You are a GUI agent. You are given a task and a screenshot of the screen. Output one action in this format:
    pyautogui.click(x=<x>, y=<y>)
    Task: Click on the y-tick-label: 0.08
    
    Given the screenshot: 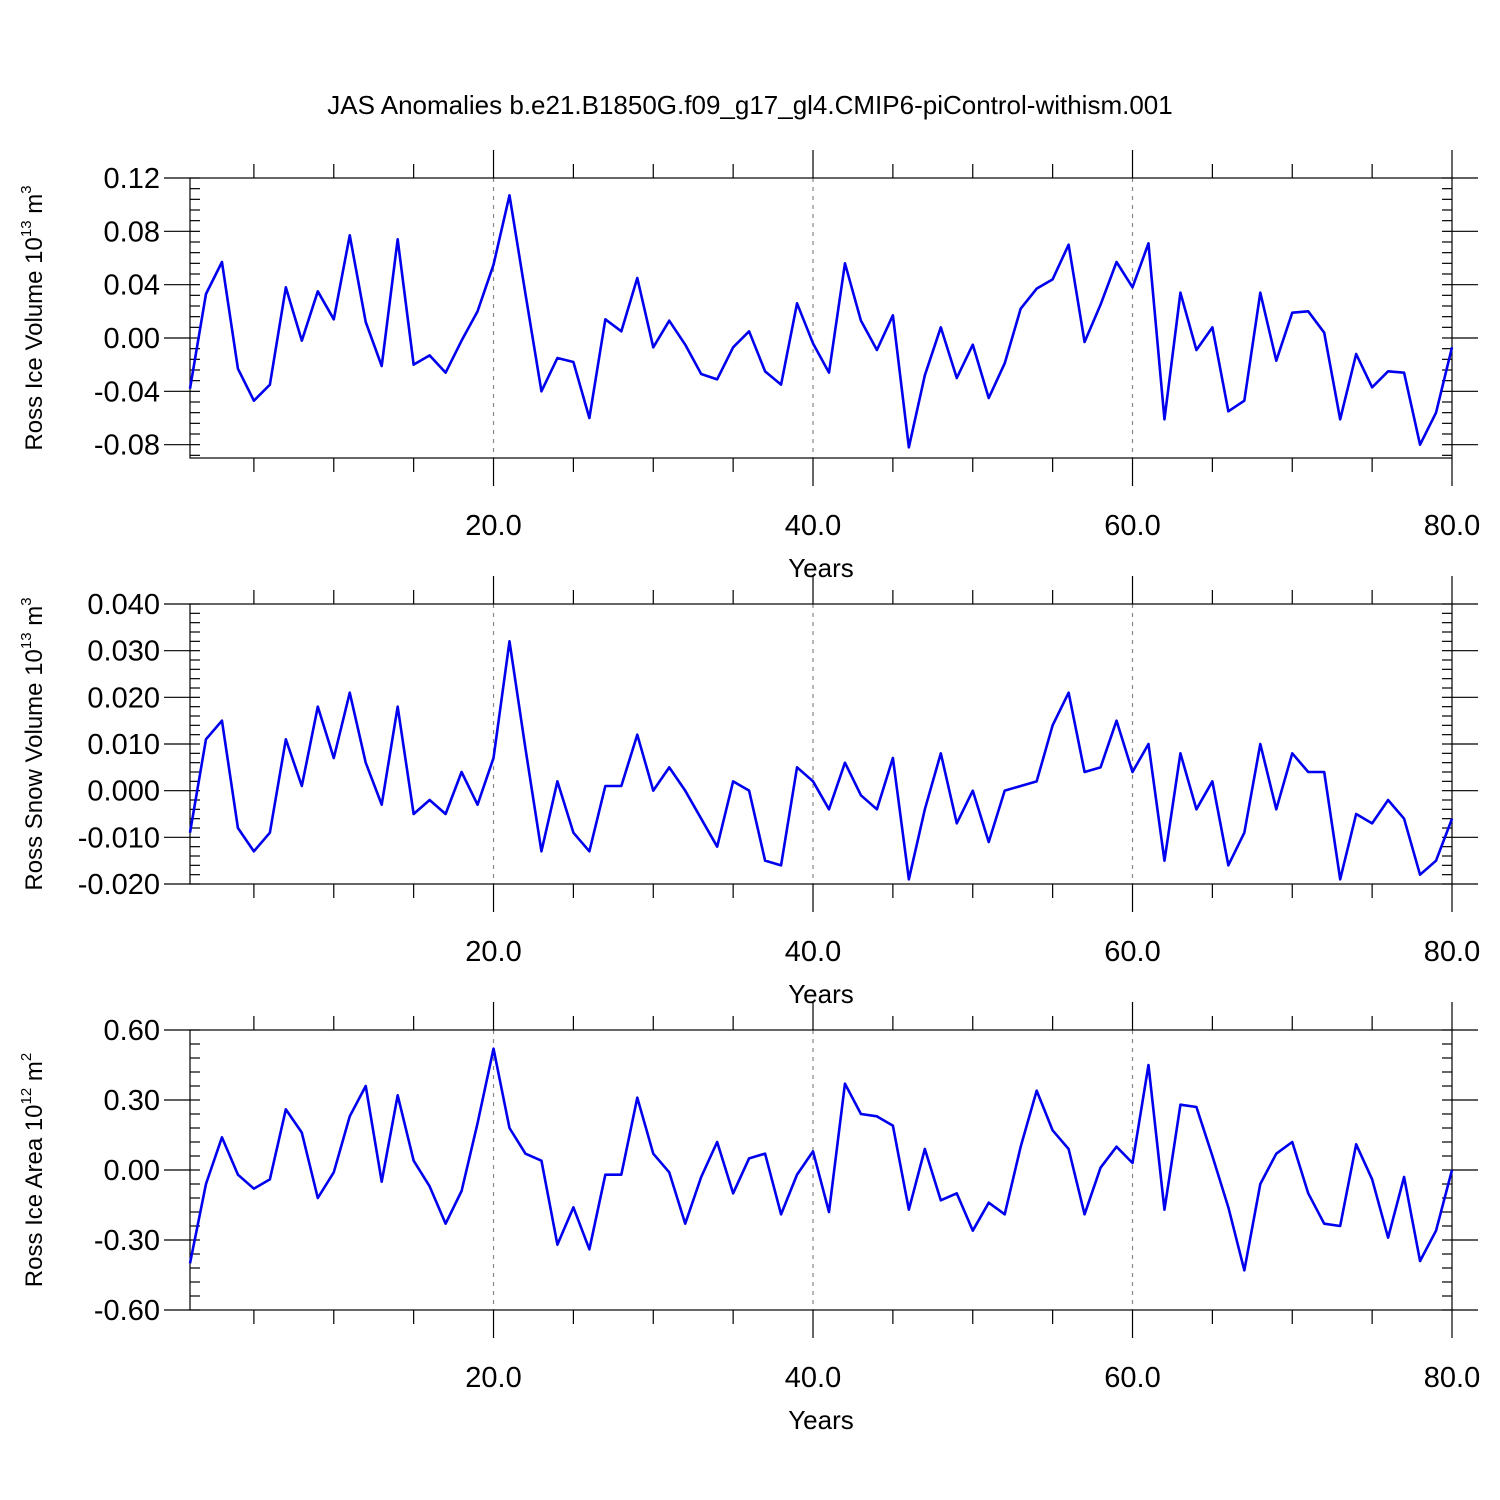 What is the action you would take?
    pyautogui.click(x=132, y=232)
    